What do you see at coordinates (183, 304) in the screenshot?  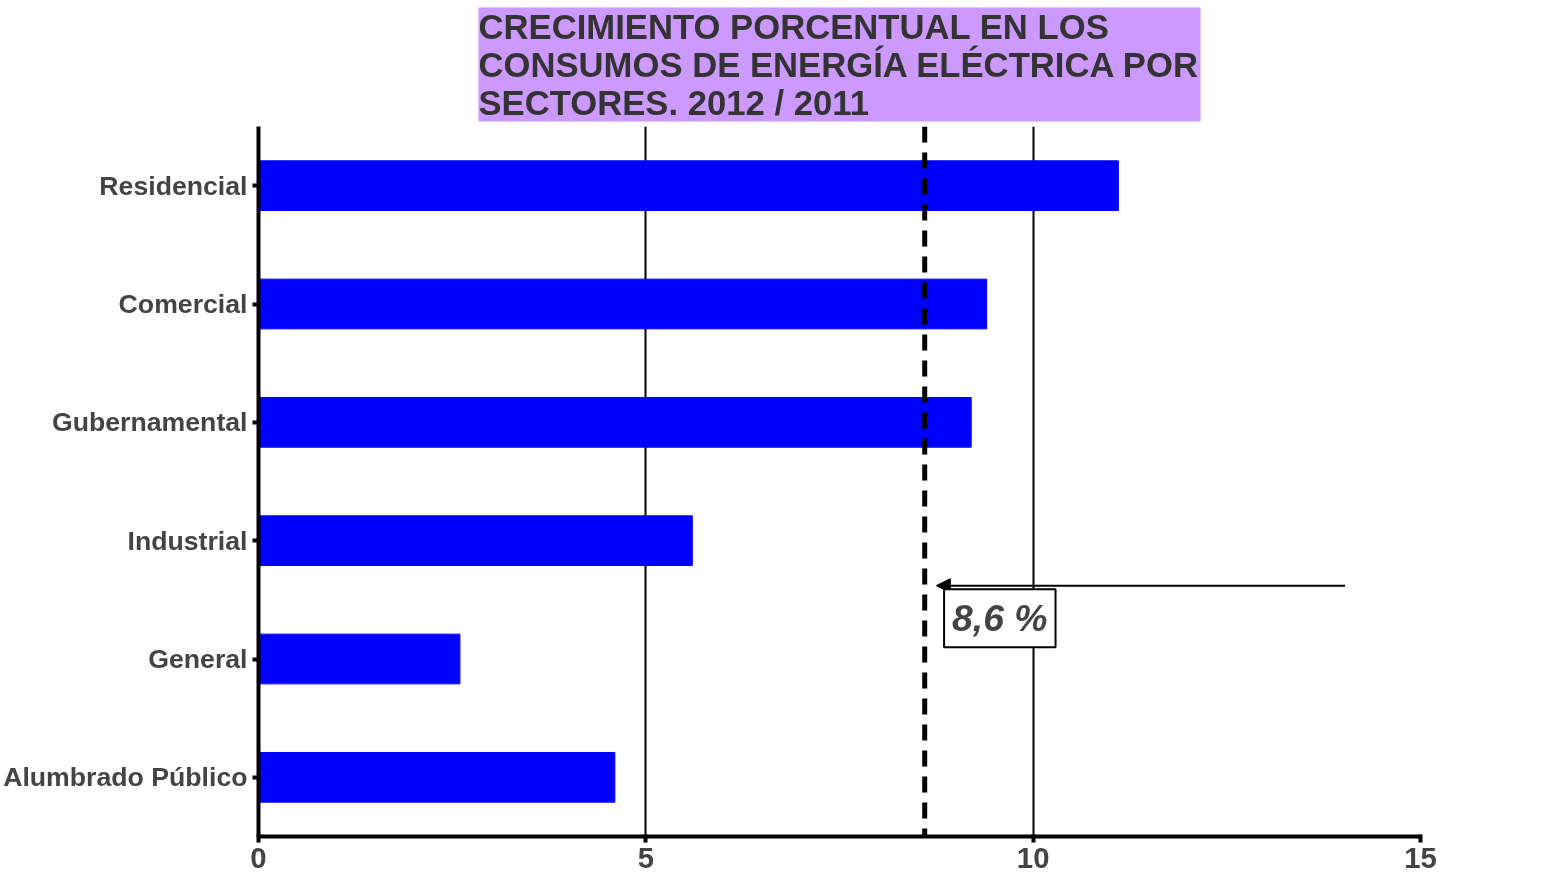 I see `y-tick-label: Comercial` at bounding box center [183, 304].